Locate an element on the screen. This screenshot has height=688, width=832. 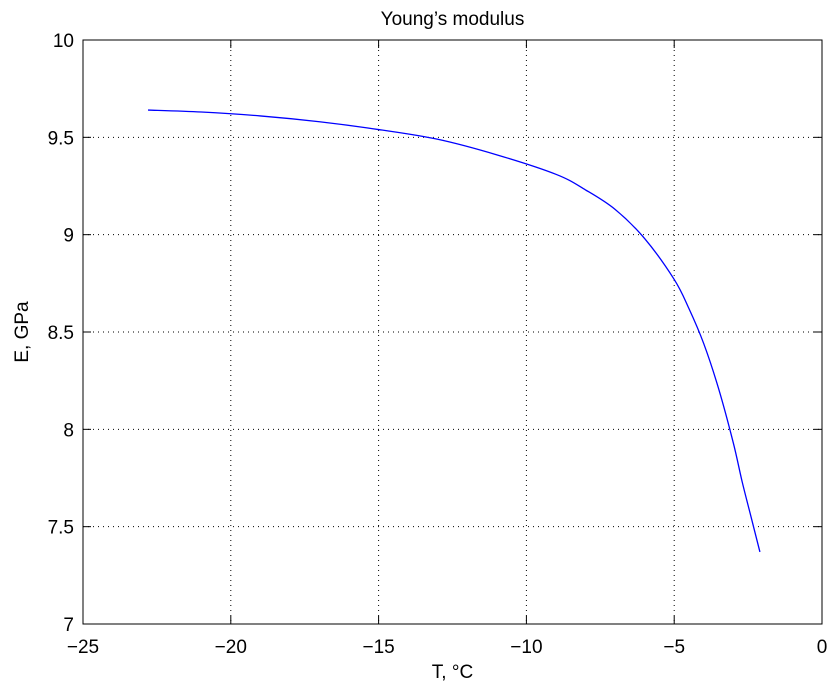
x-tick-label: −10 is located at coordinates (526, 647).